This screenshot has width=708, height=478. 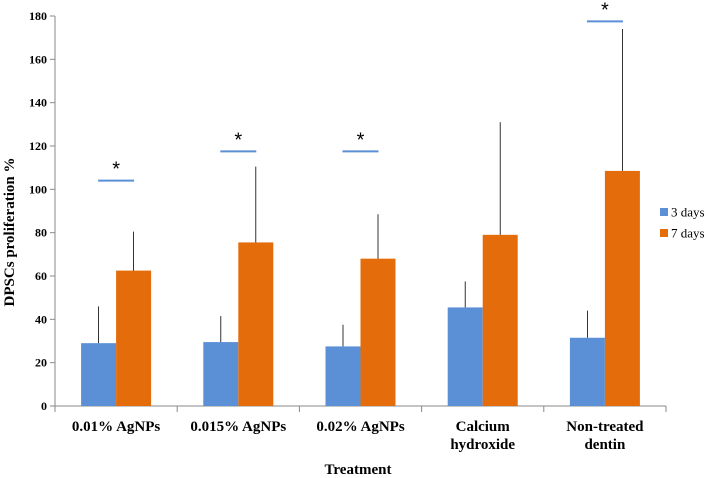 What do you see at coordinates (664, 212) in the screenshot?
I see `legend-swatch-3-days` at bounding box center [664, 212].